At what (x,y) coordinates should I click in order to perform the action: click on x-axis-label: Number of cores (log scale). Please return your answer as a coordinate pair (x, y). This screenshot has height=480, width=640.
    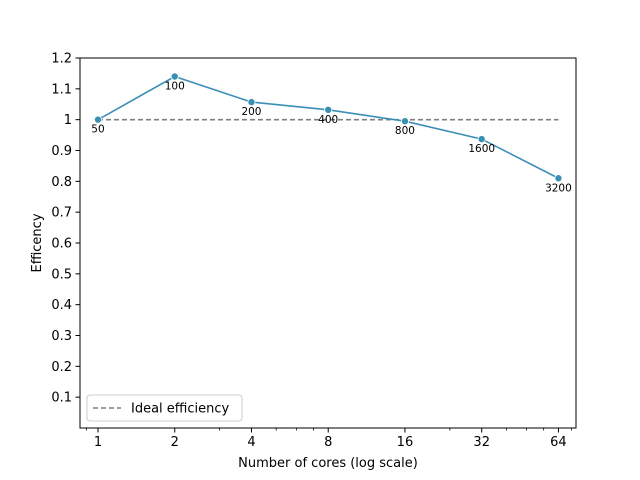
    Looking at the image, I should click on (328, 463).